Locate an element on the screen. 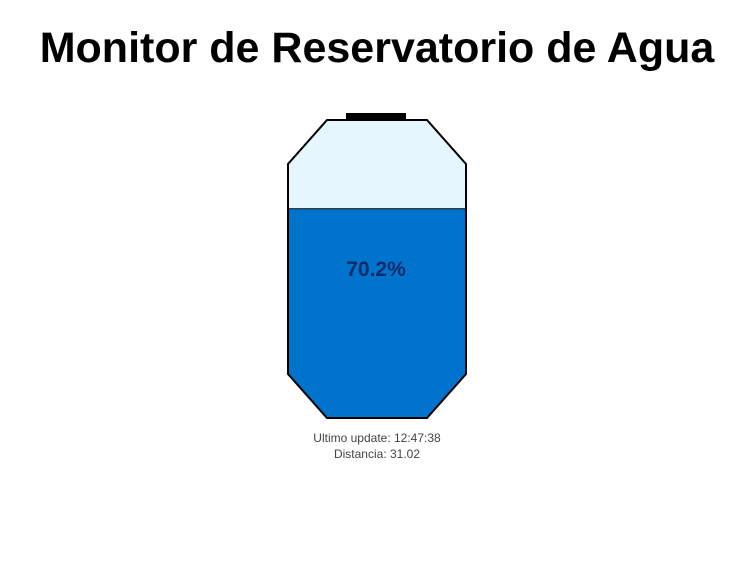  water-tank-graphic: 70.2% is located at coordinates (377, 266).